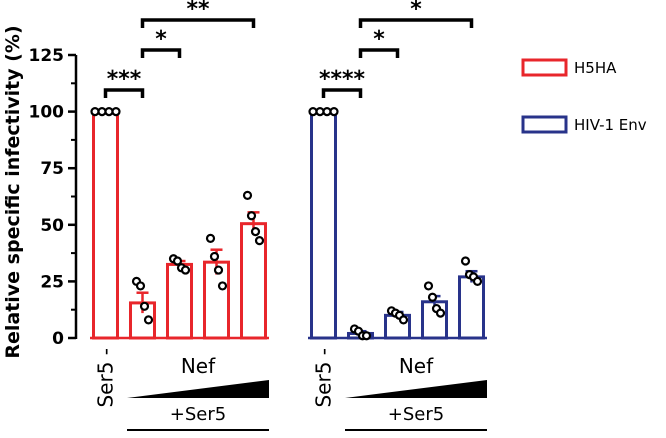 This screenshot has height=438, width=666. What do you see at coordinates (198, 11) in the screenshot?
I see `significance-label: **` at bounding box center [198, 11].